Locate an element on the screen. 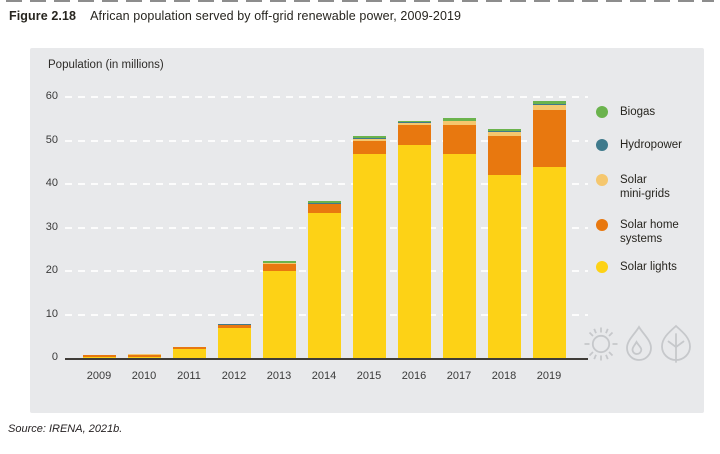 The width and height of the screenshot is (720, 454). legend-label-solar-home-systems: Solar home systems is located at coordinates (649, 232).